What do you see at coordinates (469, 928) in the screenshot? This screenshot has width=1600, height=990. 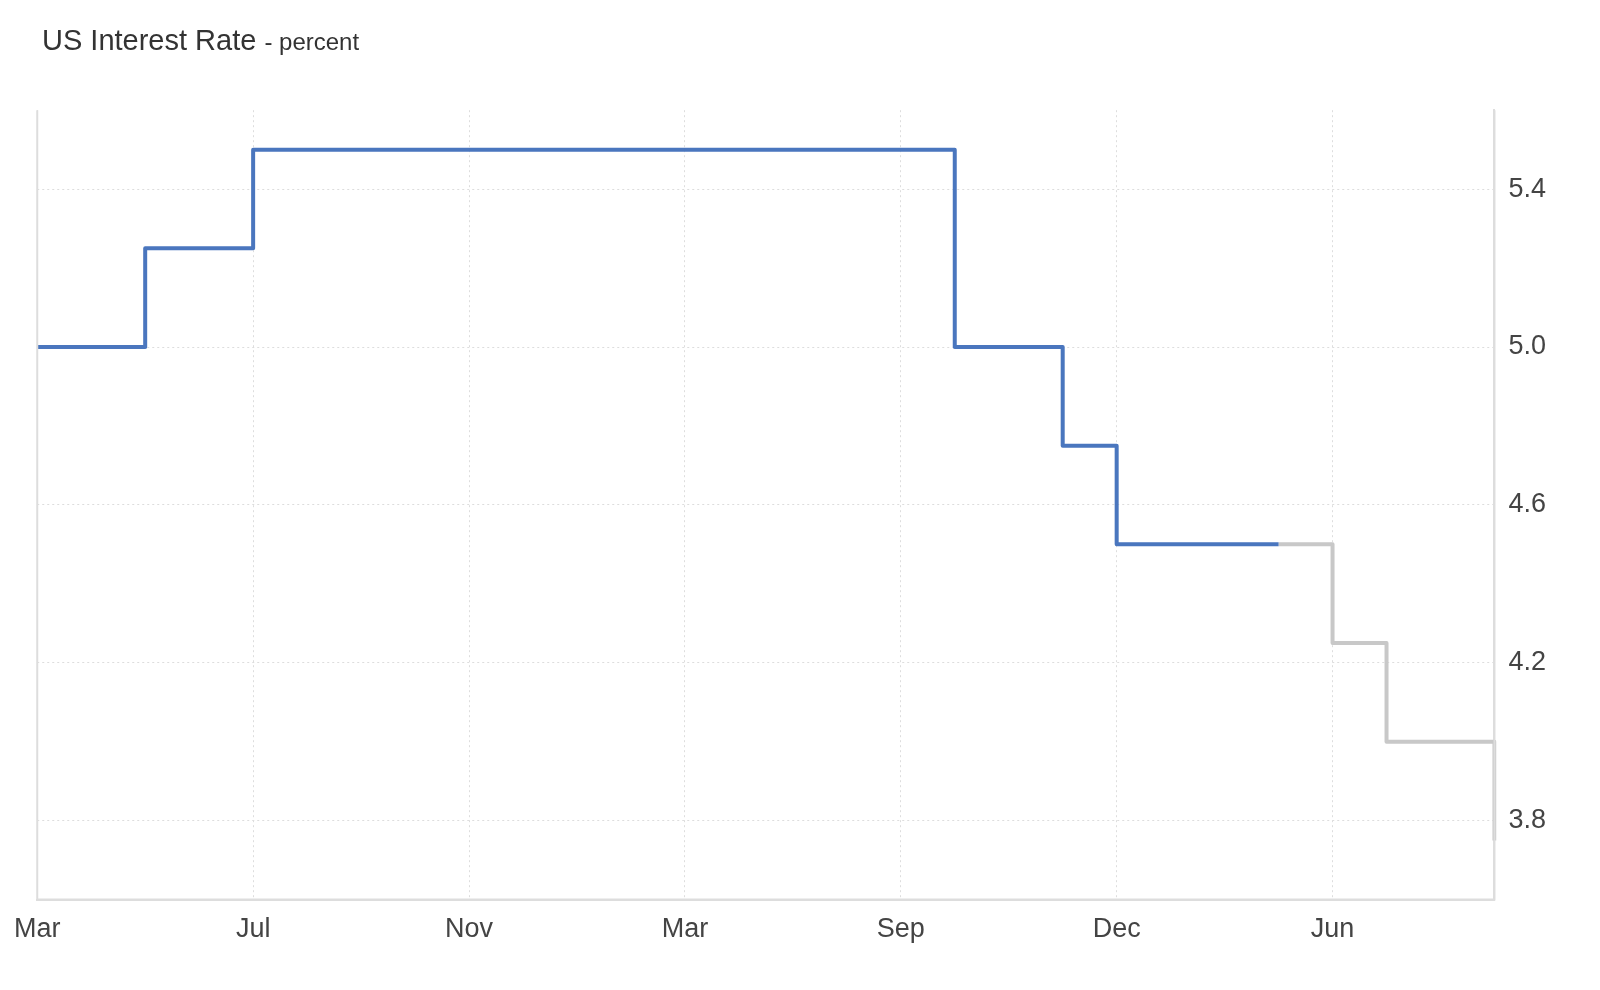 I see `x-tick-label: Nov` at bounding box center [469, 928].